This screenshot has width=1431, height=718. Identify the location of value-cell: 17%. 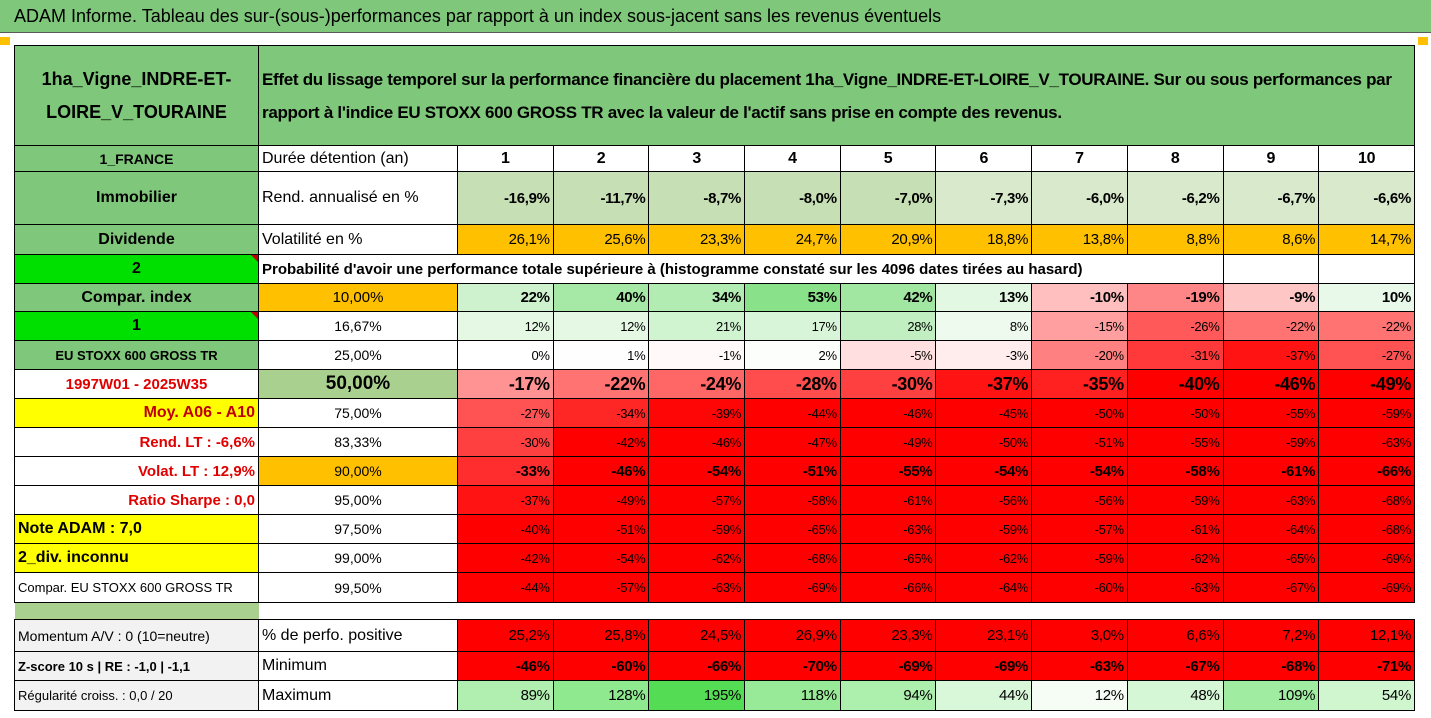
(792, 326).